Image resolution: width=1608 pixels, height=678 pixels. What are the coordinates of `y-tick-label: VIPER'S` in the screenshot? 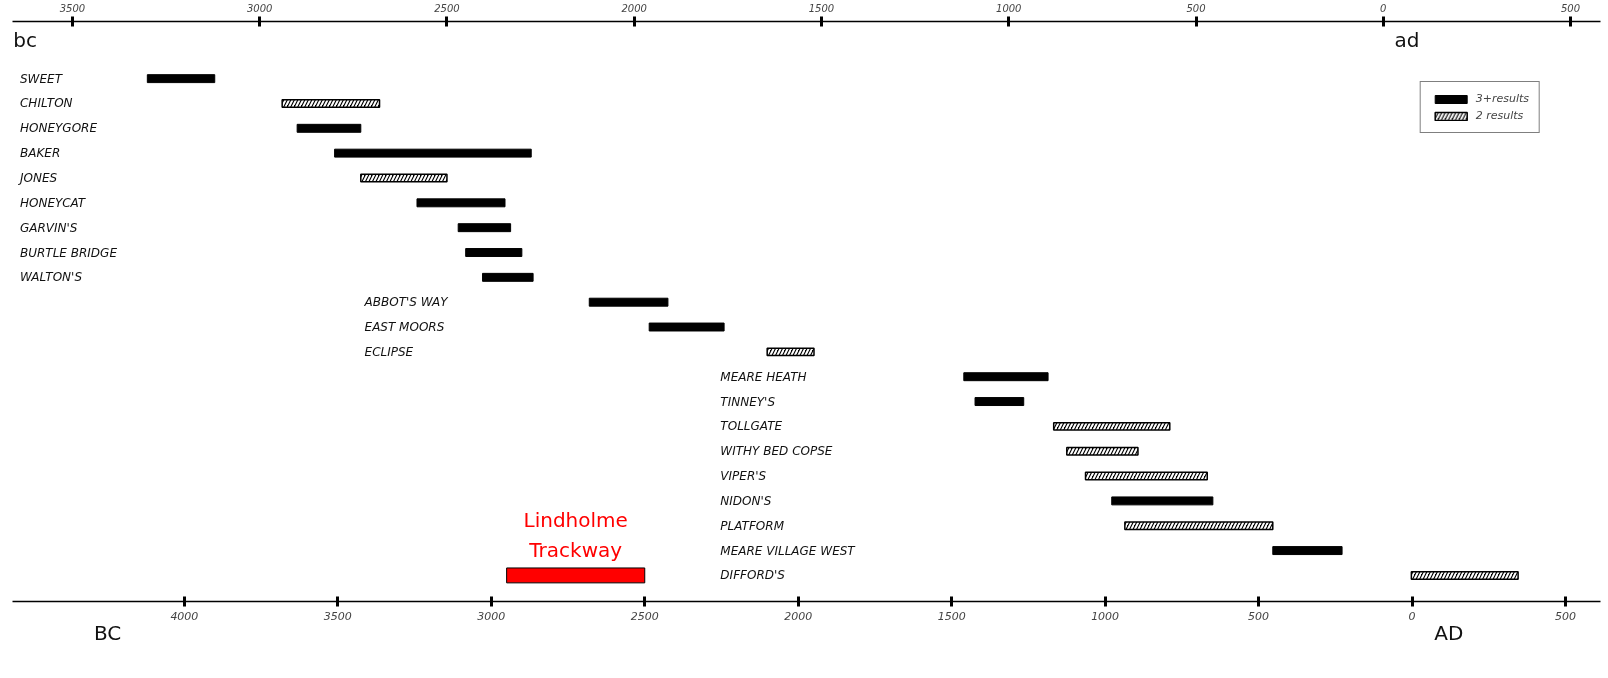 It's located at (743, 476).